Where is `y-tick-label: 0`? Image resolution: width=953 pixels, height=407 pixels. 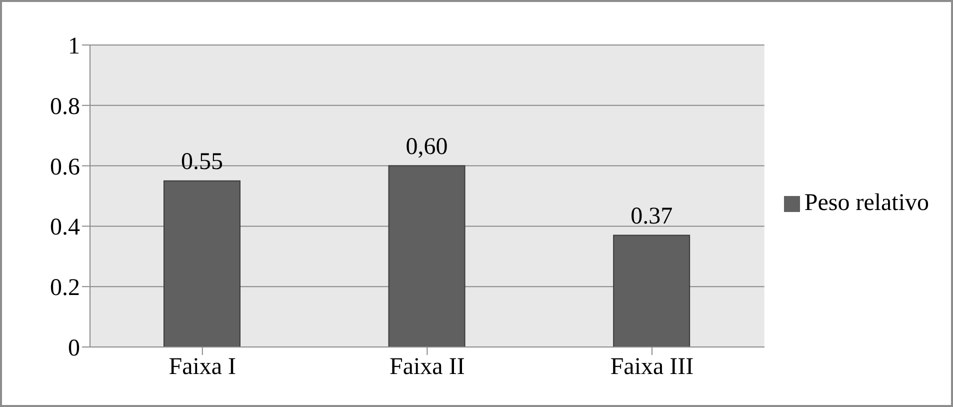
y-tick-label: 0 is located at coordinates (74, 349).